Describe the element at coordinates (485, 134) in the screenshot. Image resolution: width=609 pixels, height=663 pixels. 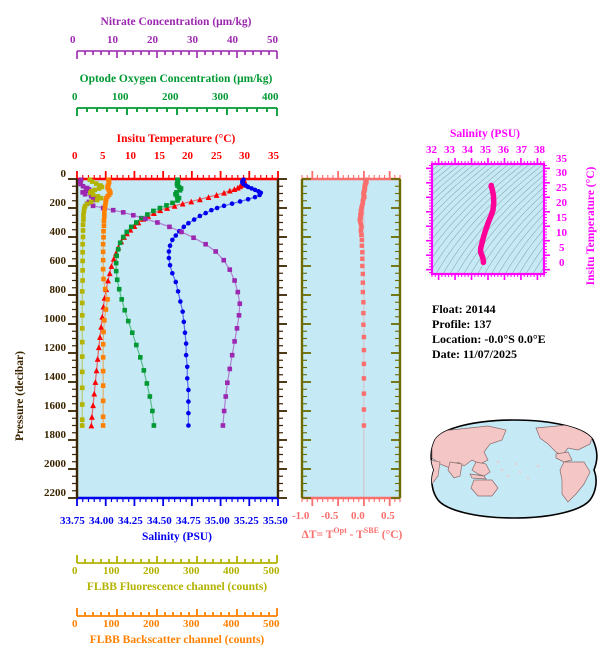
I see `ts-salinity-axis-title: Salinity (PSU)` at that location.